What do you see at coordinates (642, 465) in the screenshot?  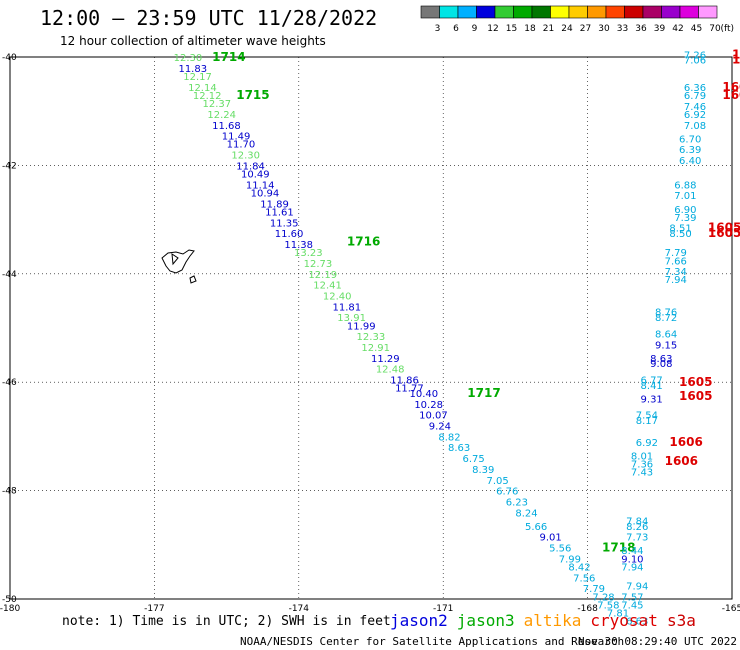 I see `wave-height-label: 7.36` at bounding box center [642, 465].